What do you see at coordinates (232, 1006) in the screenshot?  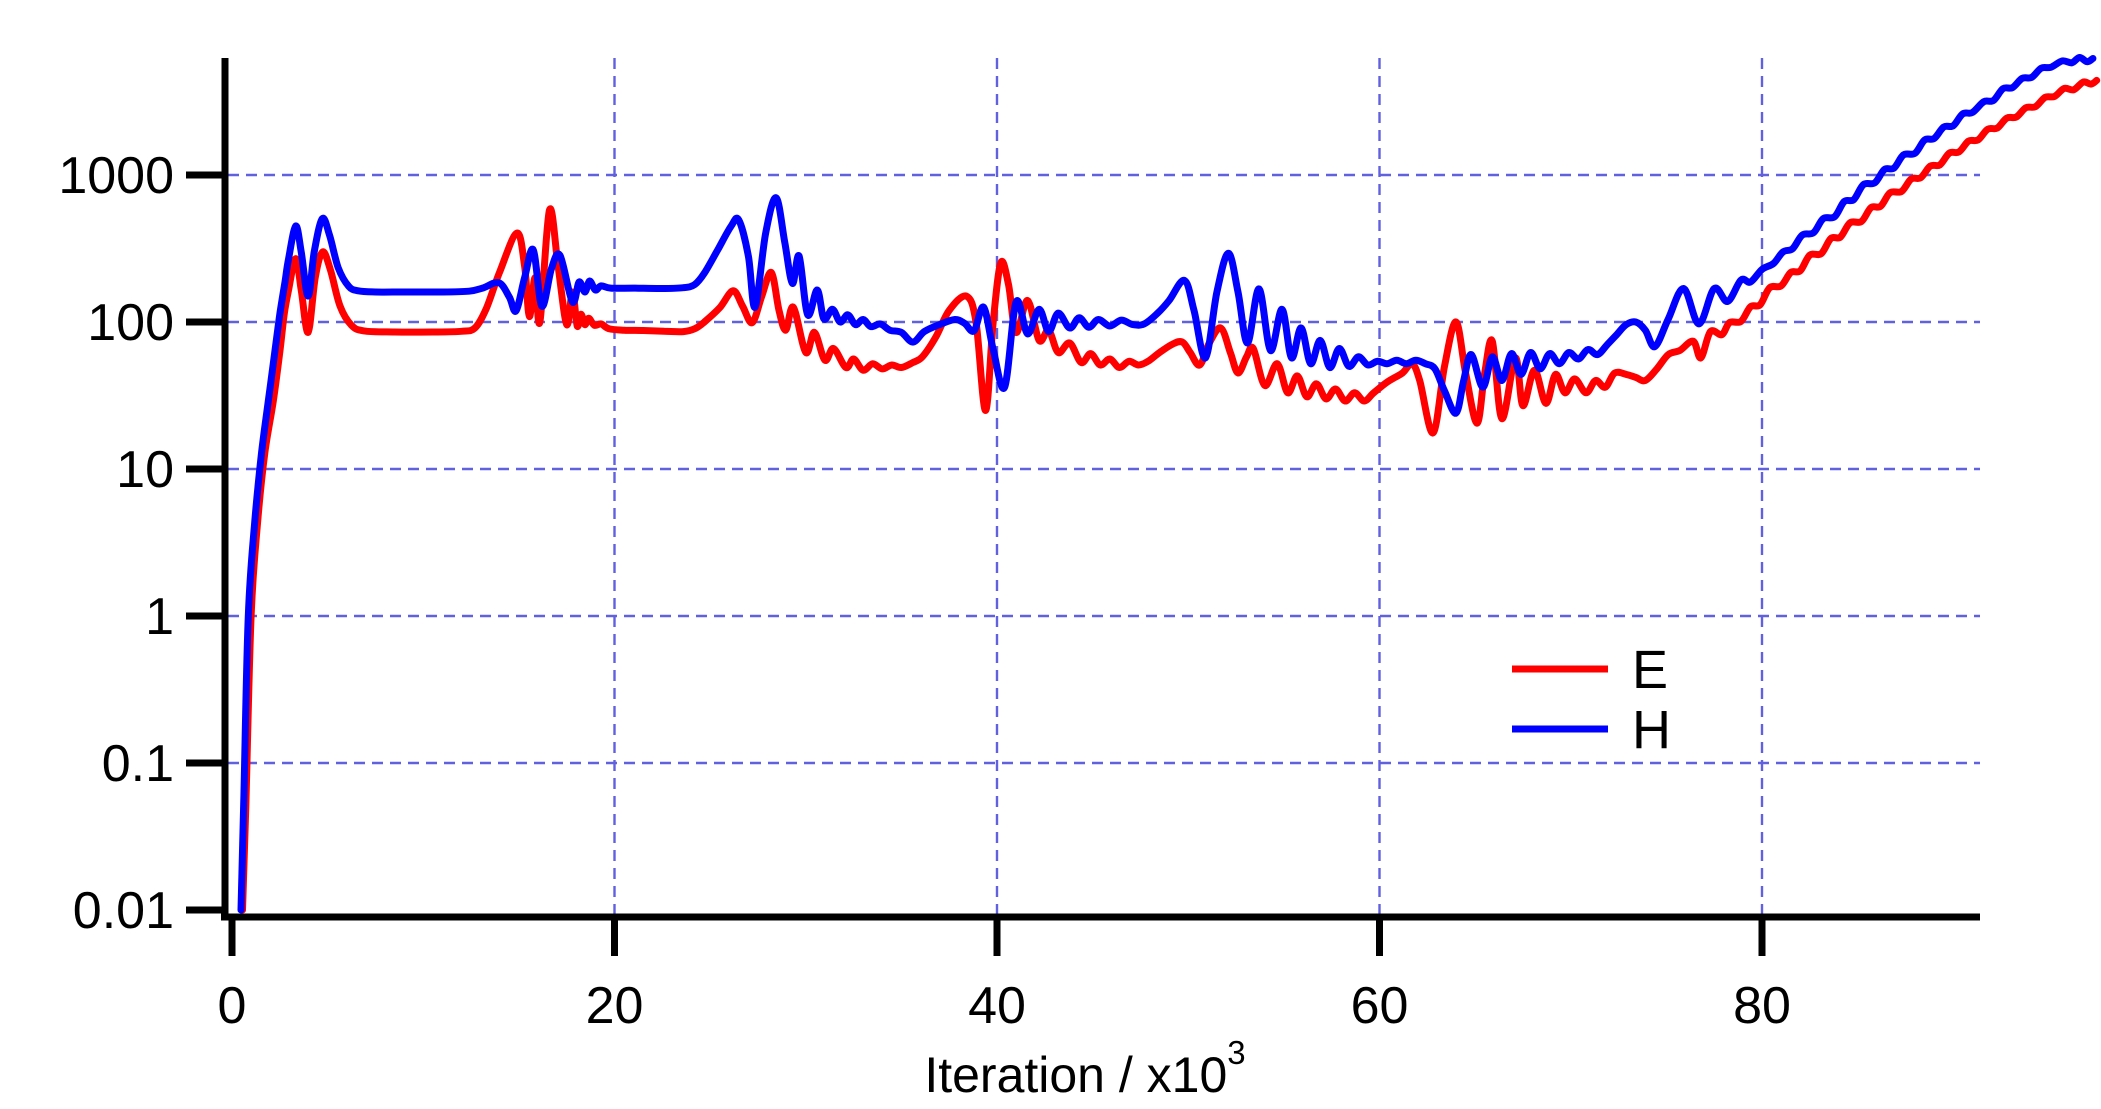 I see `x-tick-label: 0` at bounding box center [232, 1006].